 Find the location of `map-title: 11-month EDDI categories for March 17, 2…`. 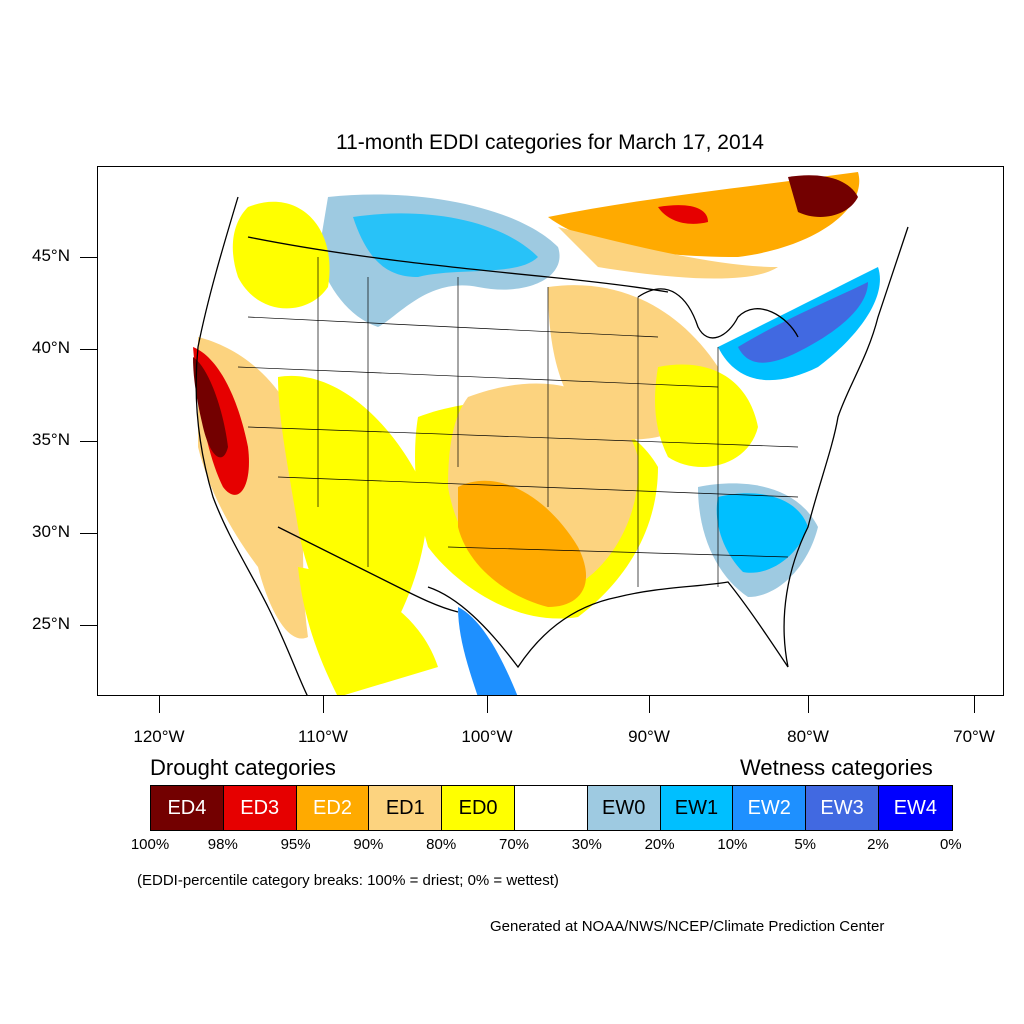

map-title: 11-month EDDI categories for March 17, 2… is located at coordinates (550, 142).